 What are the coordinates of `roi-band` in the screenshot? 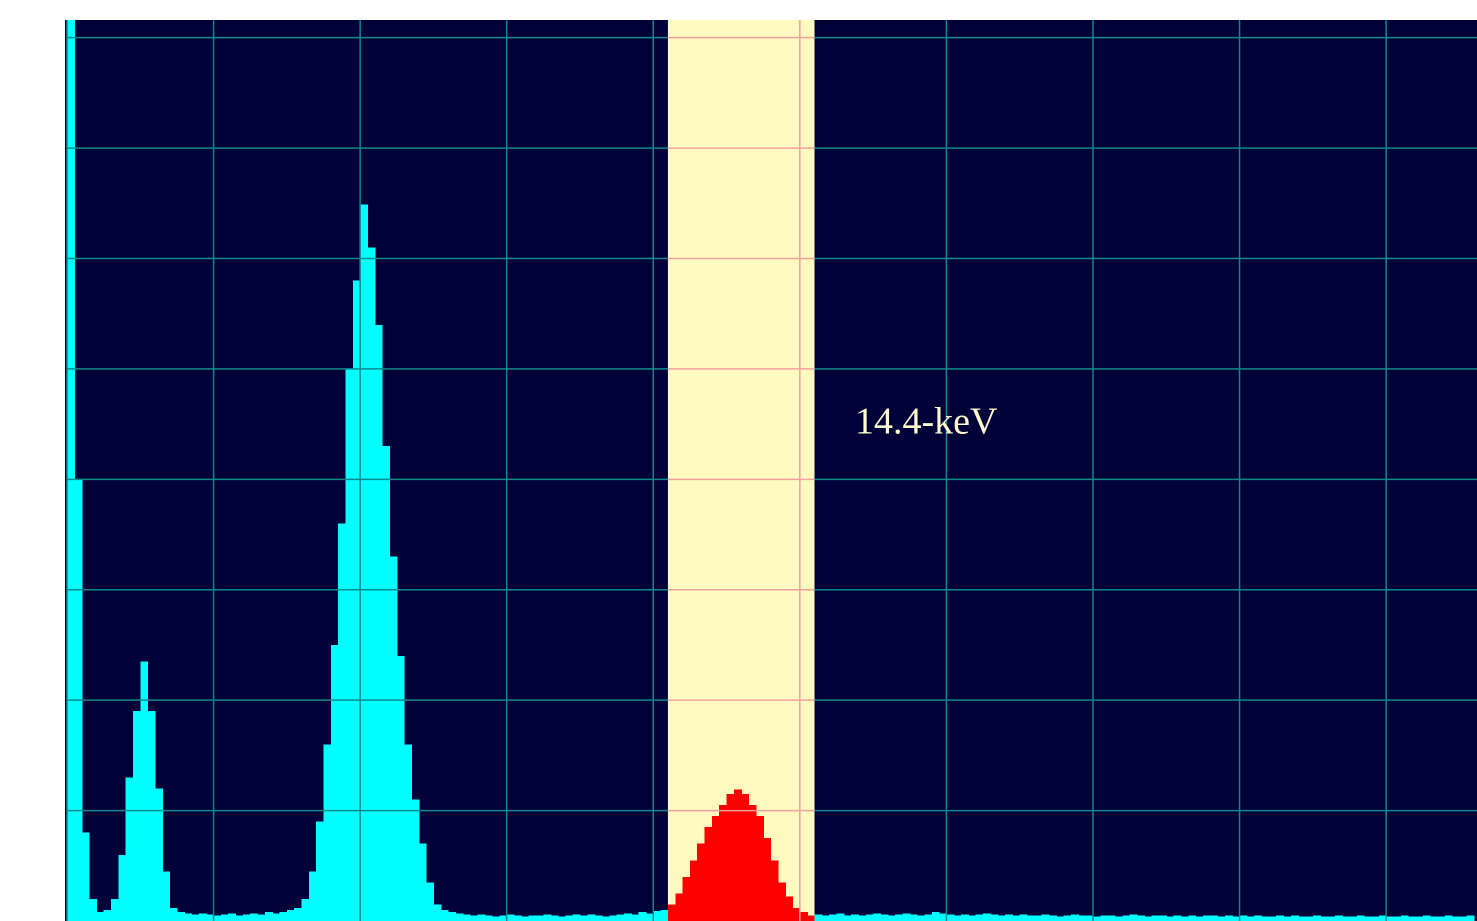 It's located at (741, 470).